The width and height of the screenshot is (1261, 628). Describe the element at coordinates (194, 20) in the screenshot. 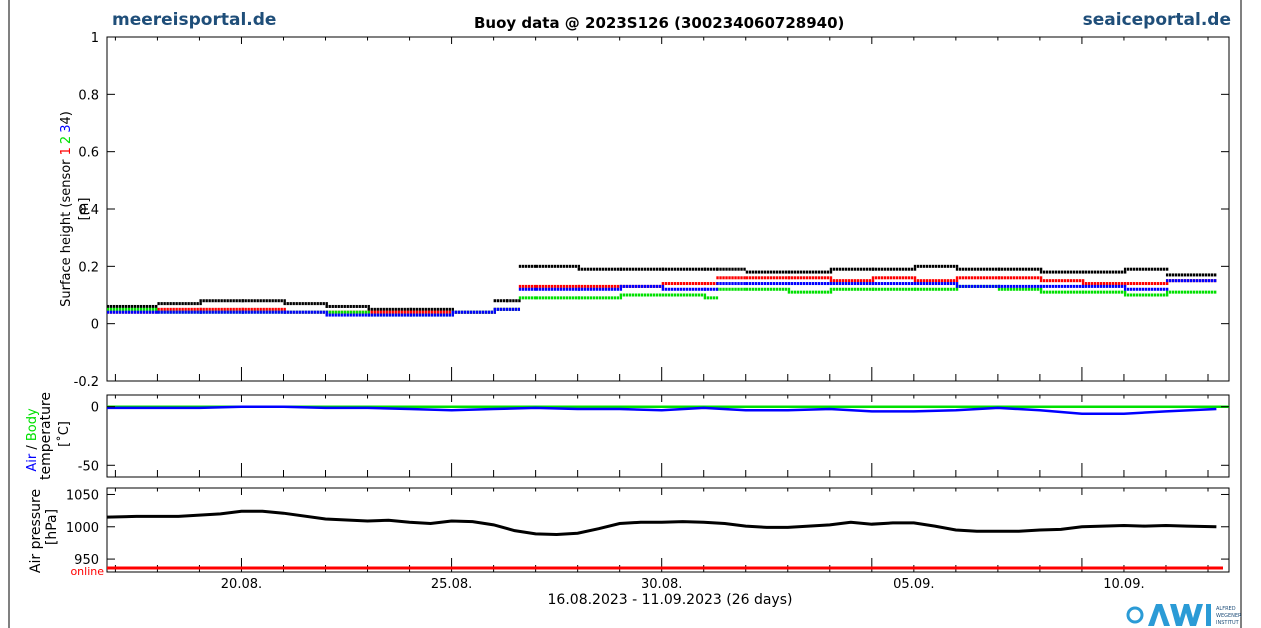

I see `site-link-meereisportal: meereisportal.de` at that location.